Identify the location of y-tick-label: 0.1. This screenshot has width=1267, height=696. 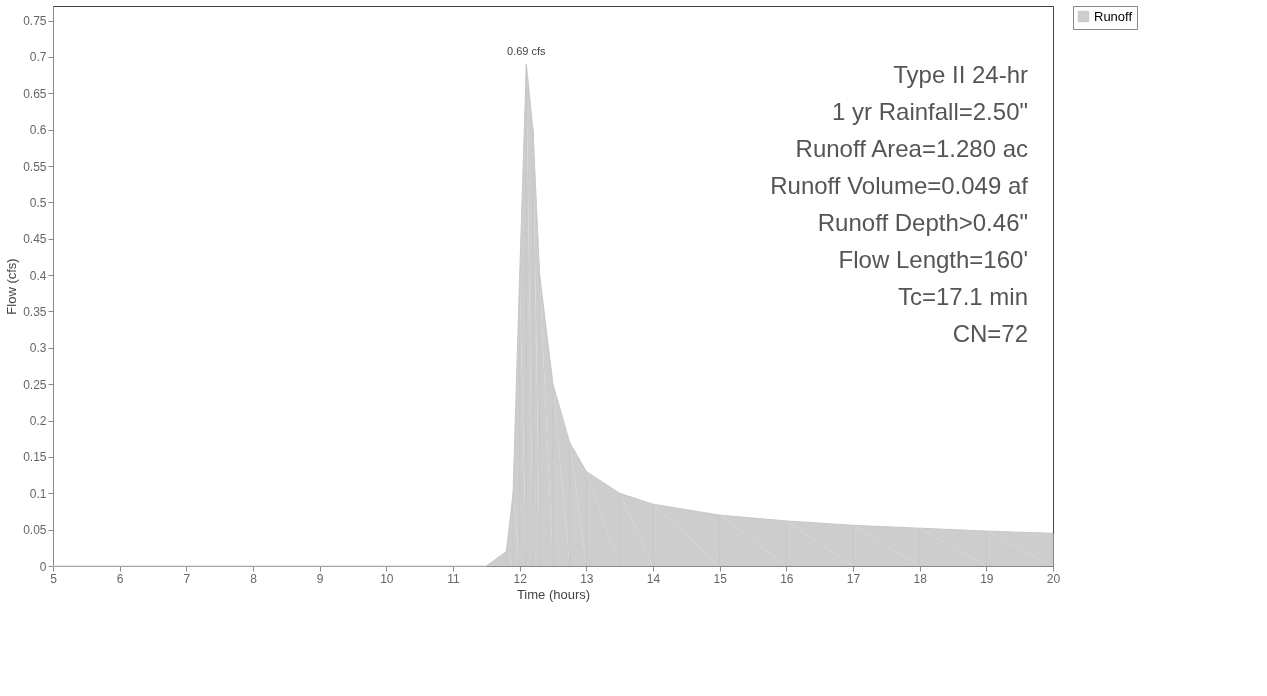
(38, 493).